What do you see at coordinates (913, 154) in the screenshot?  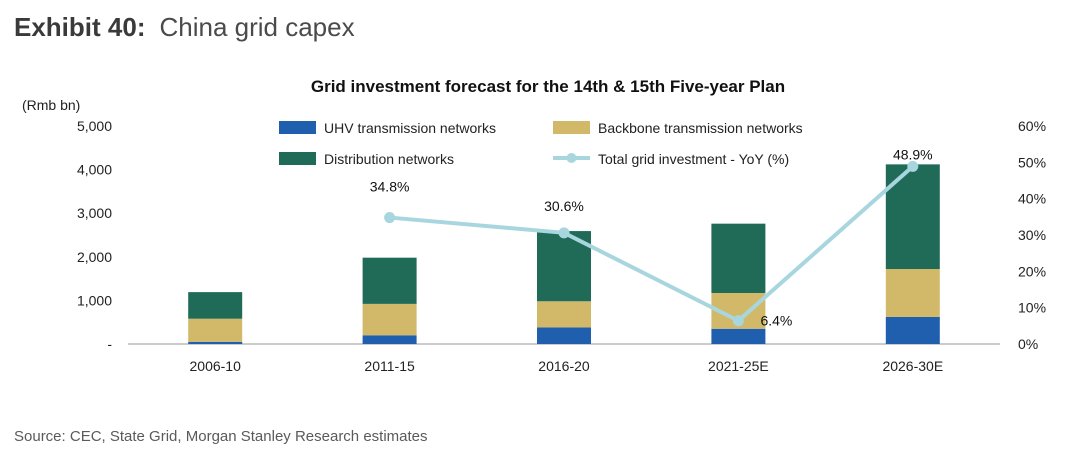 I see `data-label: 48.9%` at bounding box center [913, 154].